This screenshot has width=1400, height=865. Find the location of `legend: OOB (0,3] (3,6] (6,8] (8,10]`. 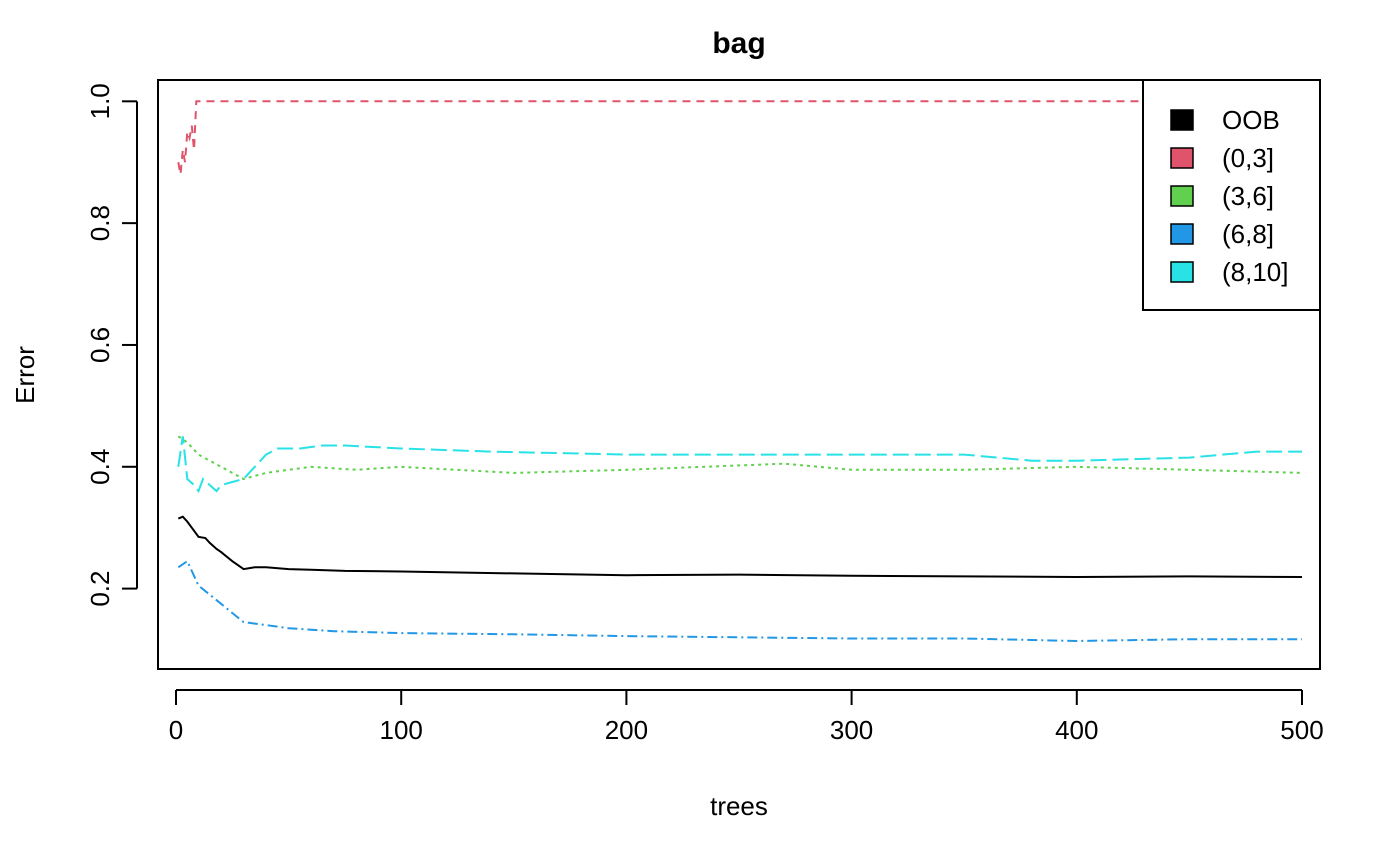

legend: OOB (0,3] (3,6] (6,8] (8,10] is located at coordinates (1231, 195).